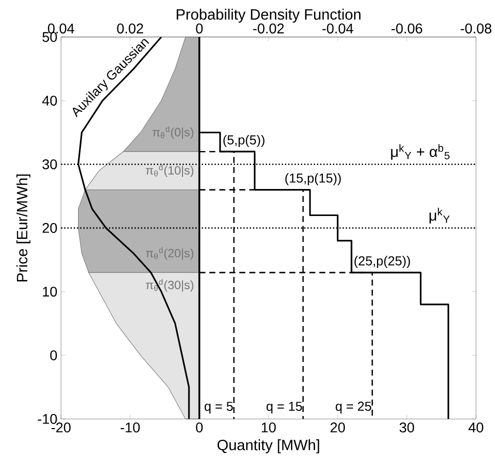  Describe the element at coordinates (269, 446) in the screenshot. I see `x-axis-title: Quantity [MWh]` at that location.